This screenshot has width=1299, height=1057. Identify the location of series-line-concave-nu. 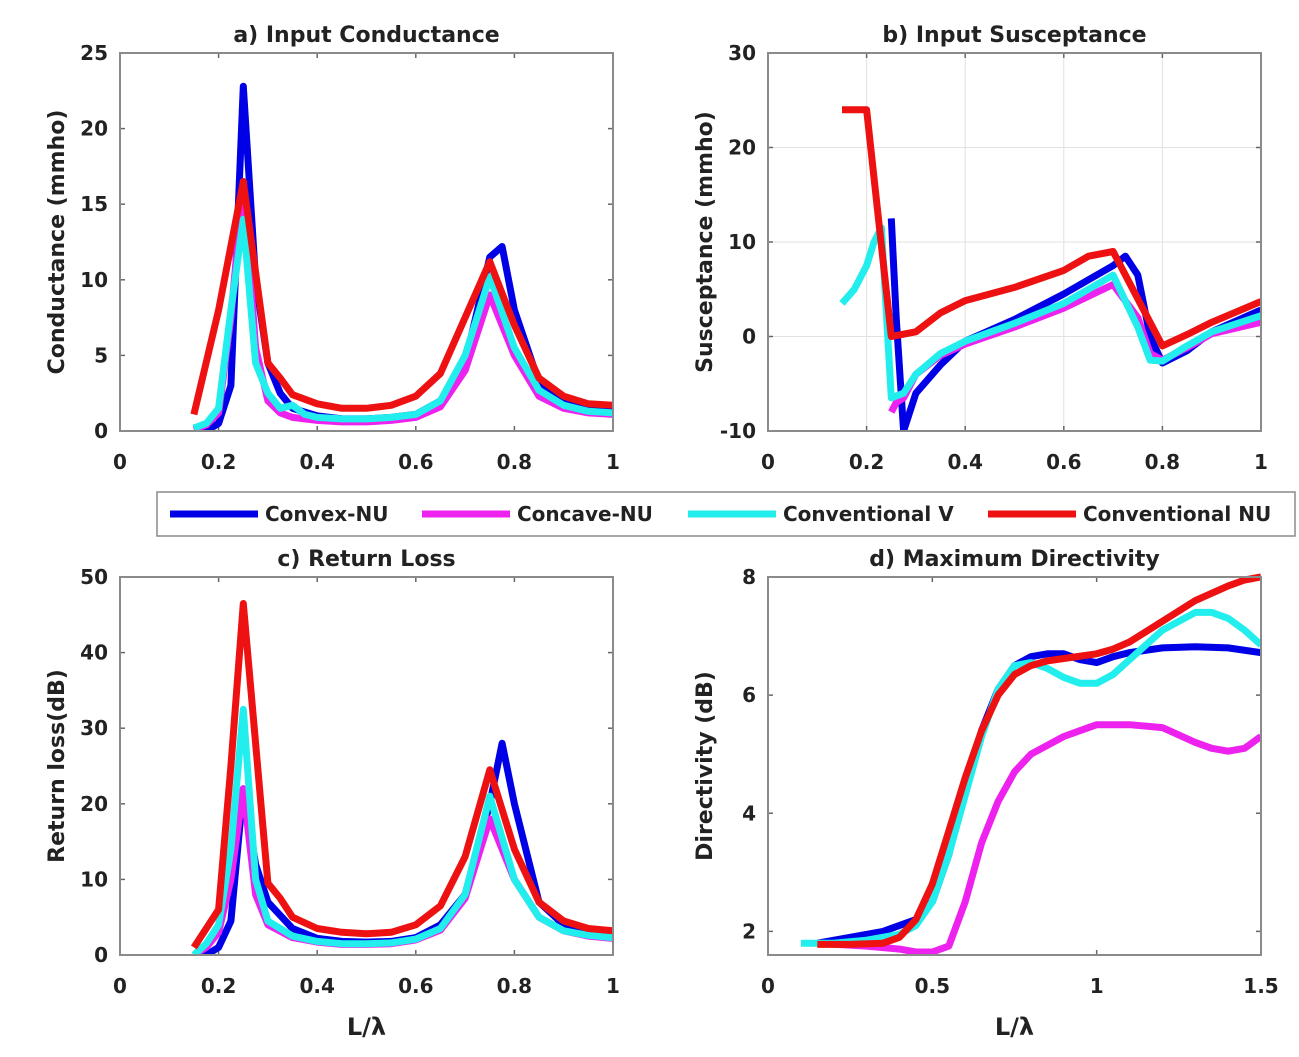
(1039, 838).